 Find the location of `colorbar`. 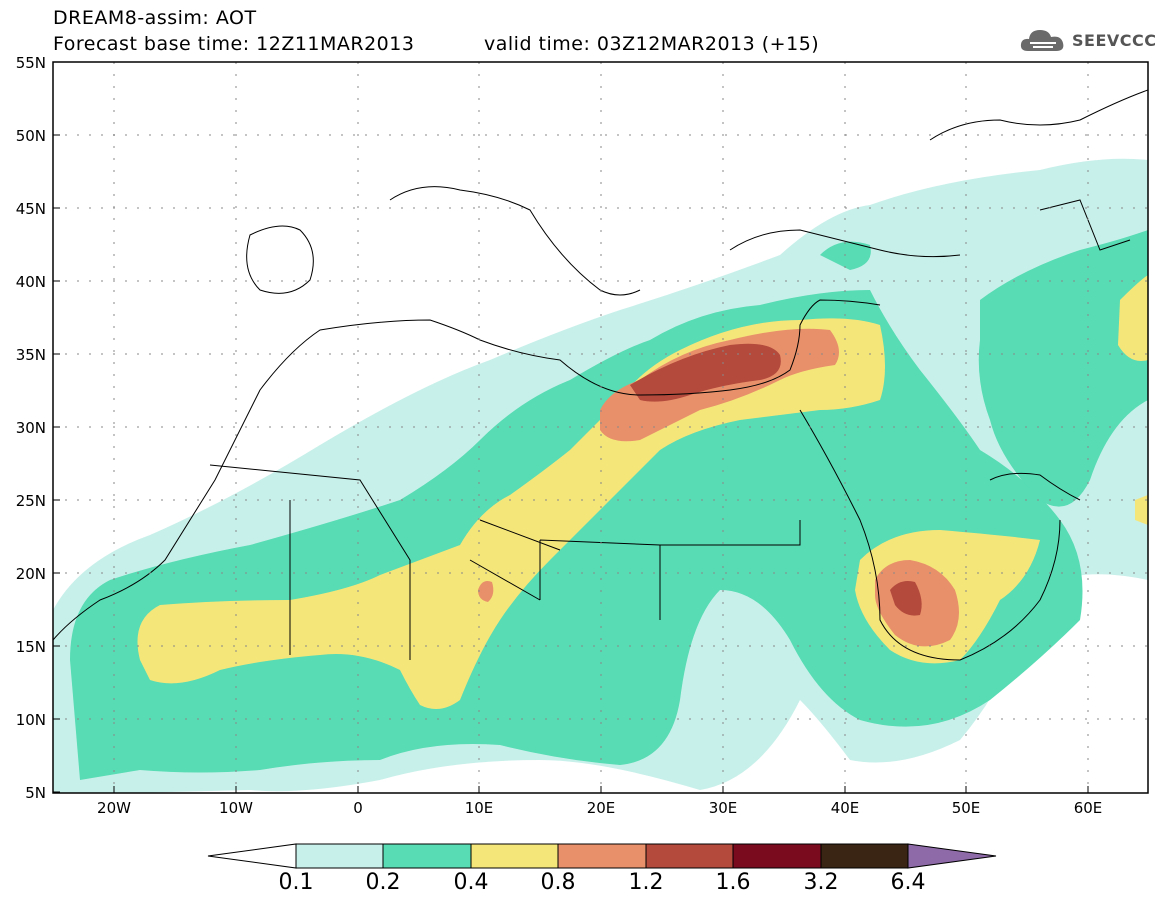

colorbar is located at coordinates (602, 856).